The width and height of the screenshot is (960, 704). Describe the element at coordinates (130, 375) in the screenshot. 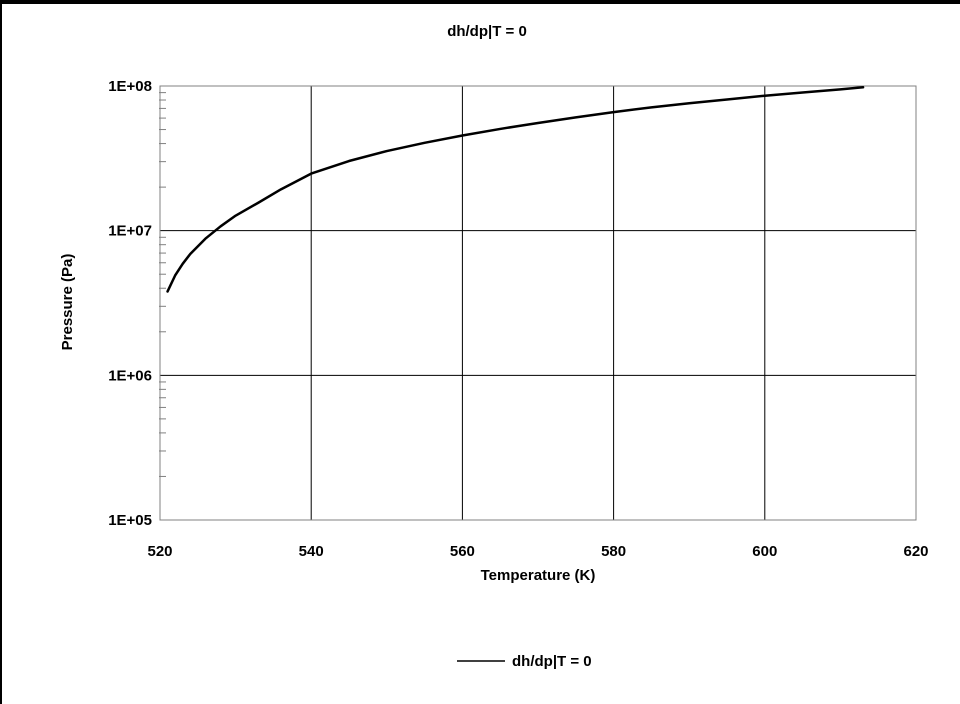

I see `y-tick-label: 1E+06` at that location.